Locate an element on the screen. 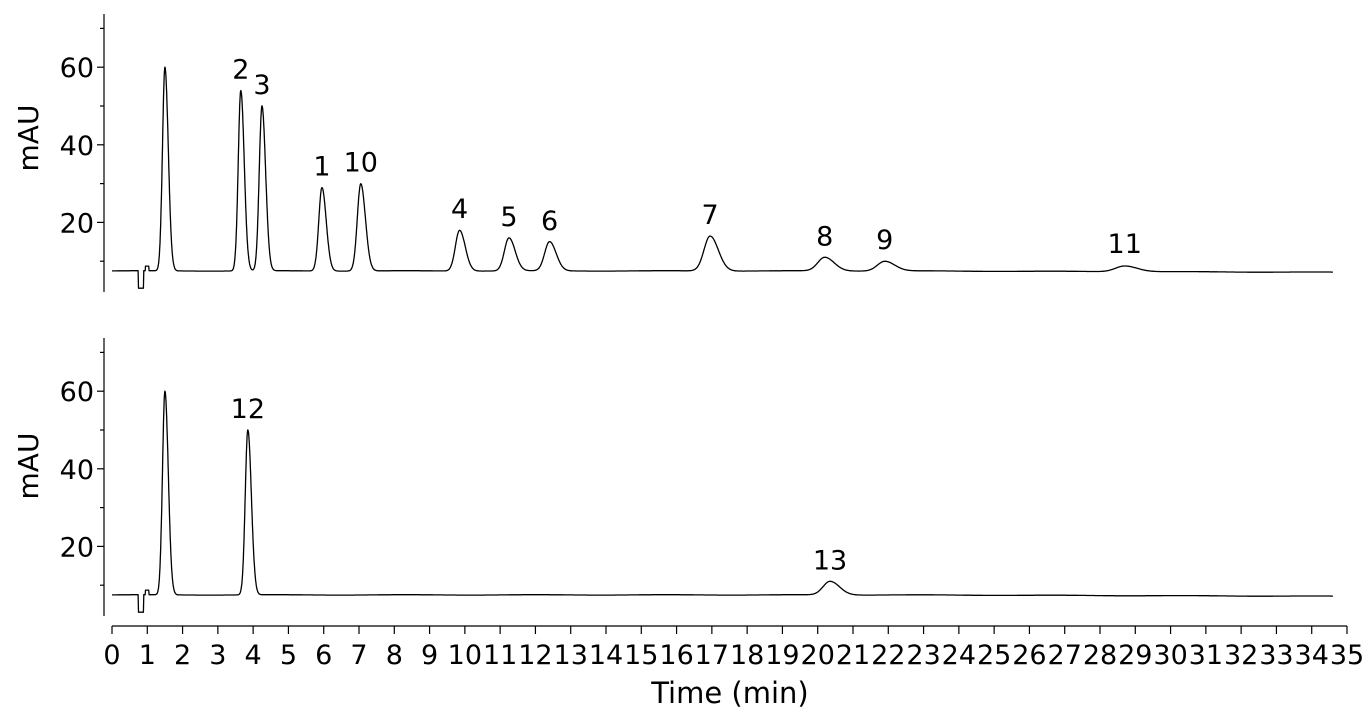  peak-label: 7 is located at coordinates (709, 215).